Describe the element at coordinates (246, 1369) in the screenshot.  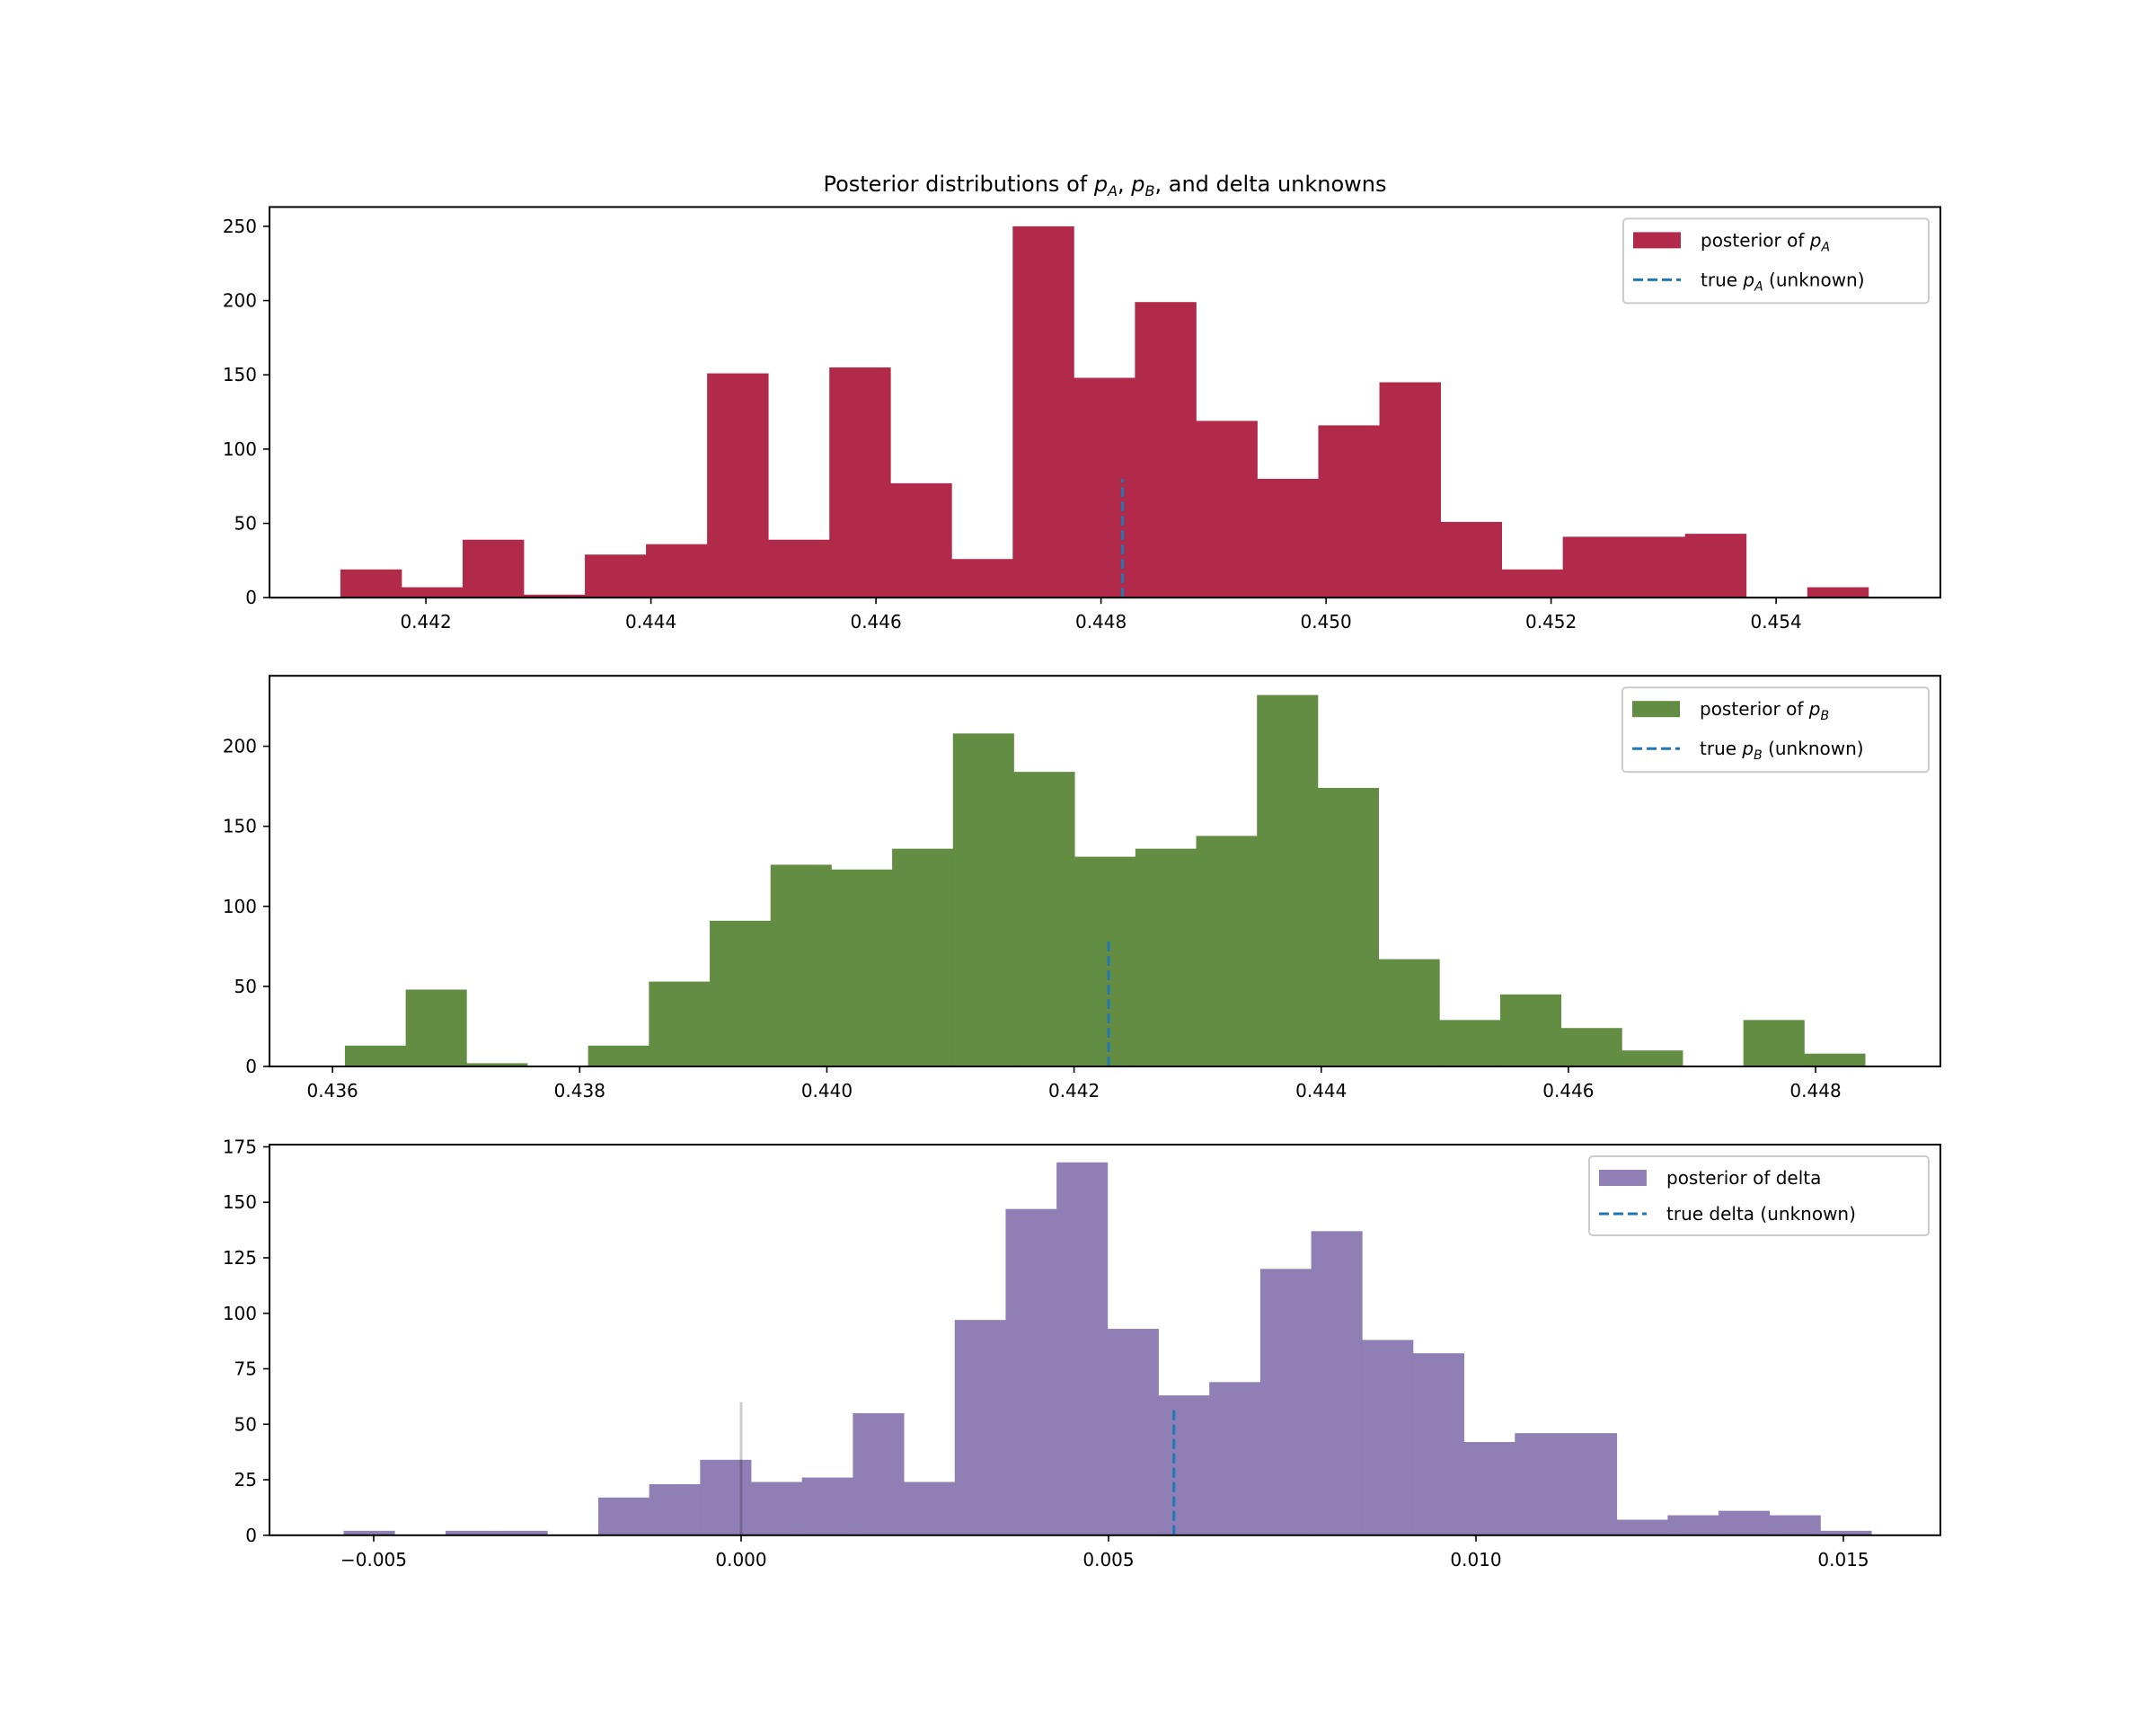
I see `y-tick-label: 75` at that location.